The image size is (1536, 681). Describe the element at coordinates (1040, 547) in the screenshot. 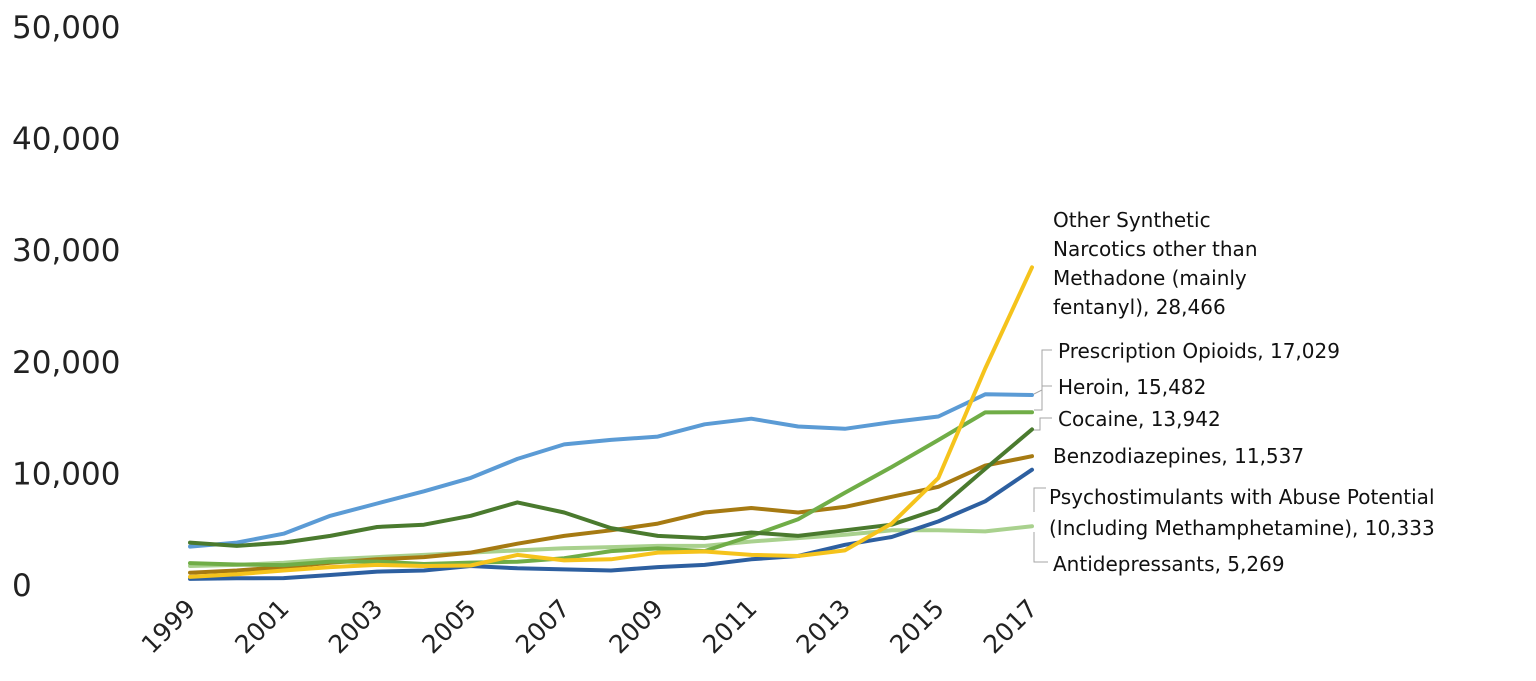

I see `label-leader-antidep` at that location.